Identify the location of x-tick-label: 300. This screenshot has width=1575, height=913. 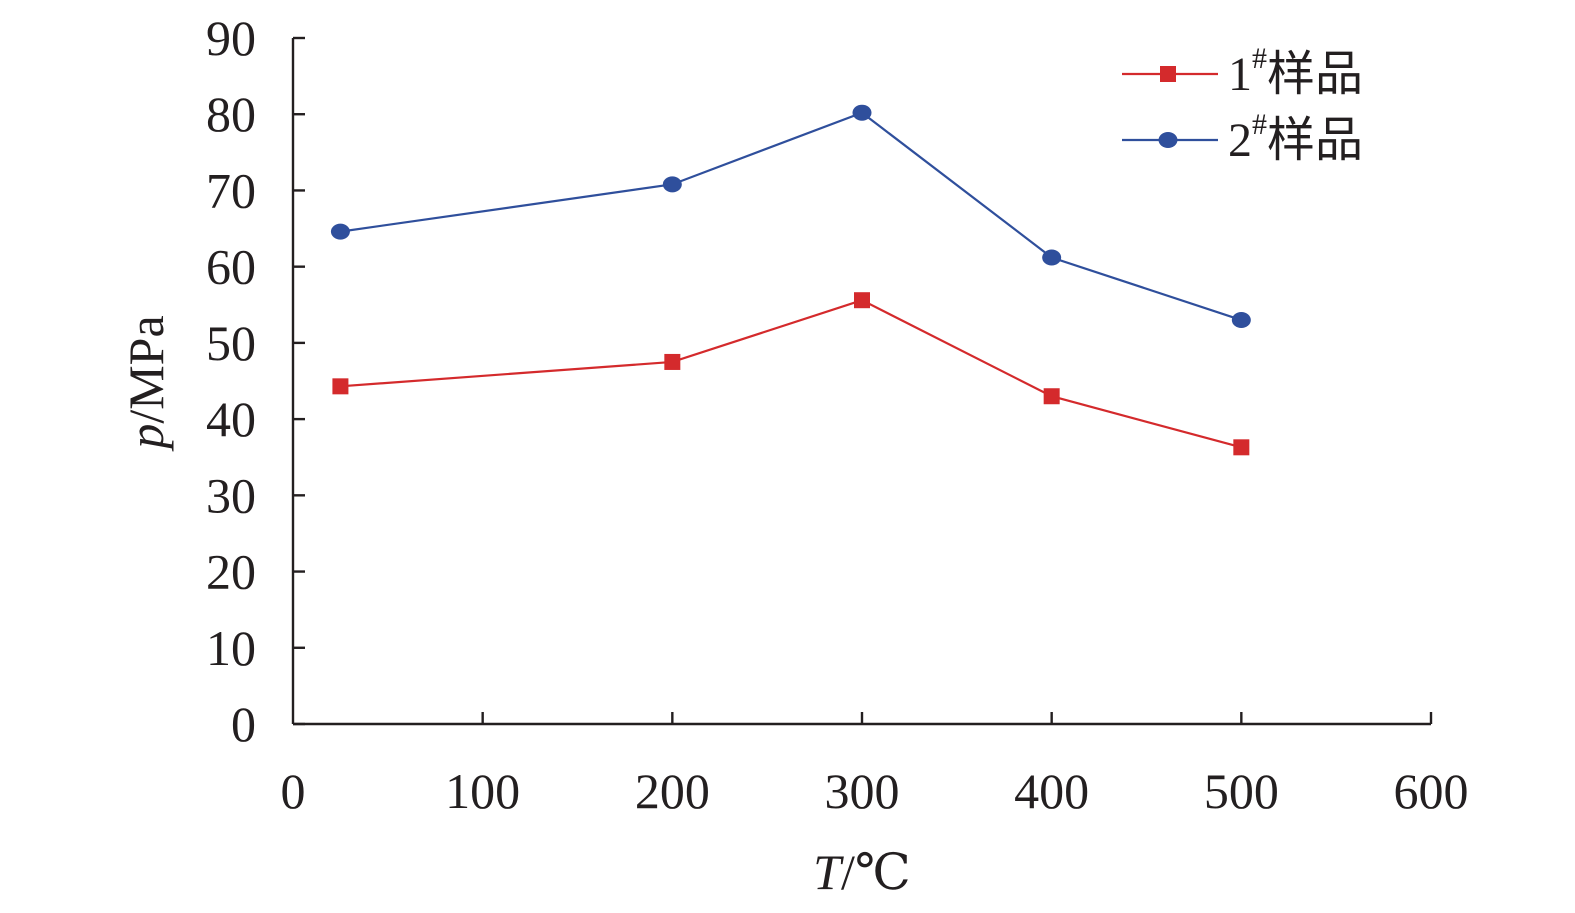
(862, 791).